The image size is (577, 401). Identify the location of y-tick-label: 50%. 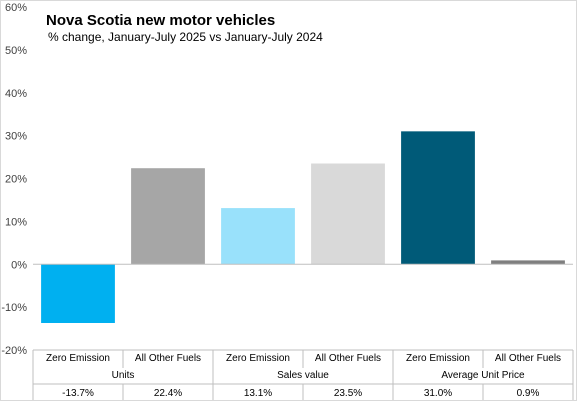
(16, 51).